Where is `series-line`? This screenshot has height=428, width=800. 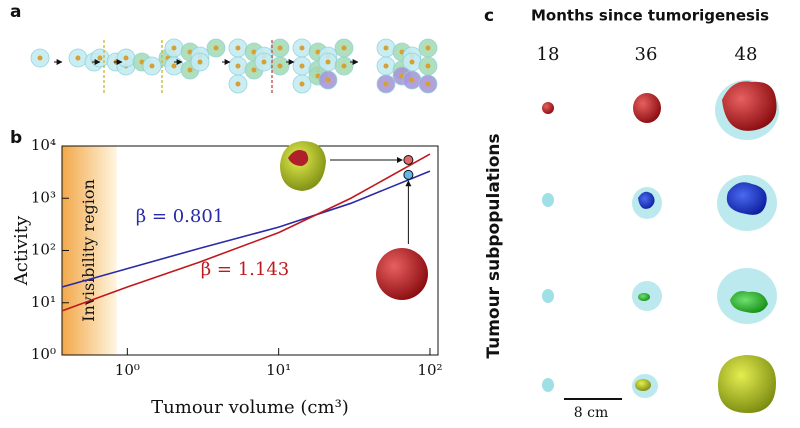 series-line is located at coordinates (246, 229).